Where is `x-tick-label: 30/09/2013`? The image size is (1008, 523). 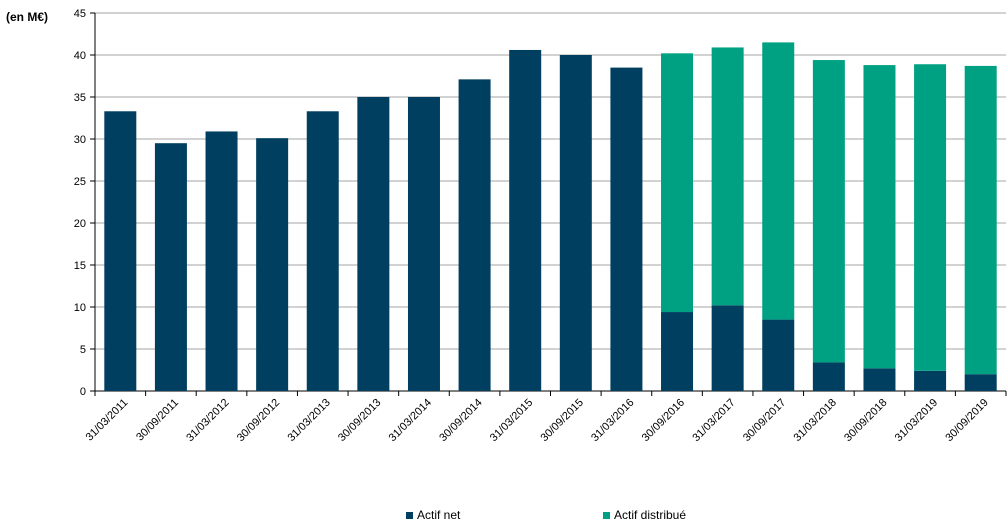
x-tick-label: 30/09/2013 is located at coordinates (359, 420).